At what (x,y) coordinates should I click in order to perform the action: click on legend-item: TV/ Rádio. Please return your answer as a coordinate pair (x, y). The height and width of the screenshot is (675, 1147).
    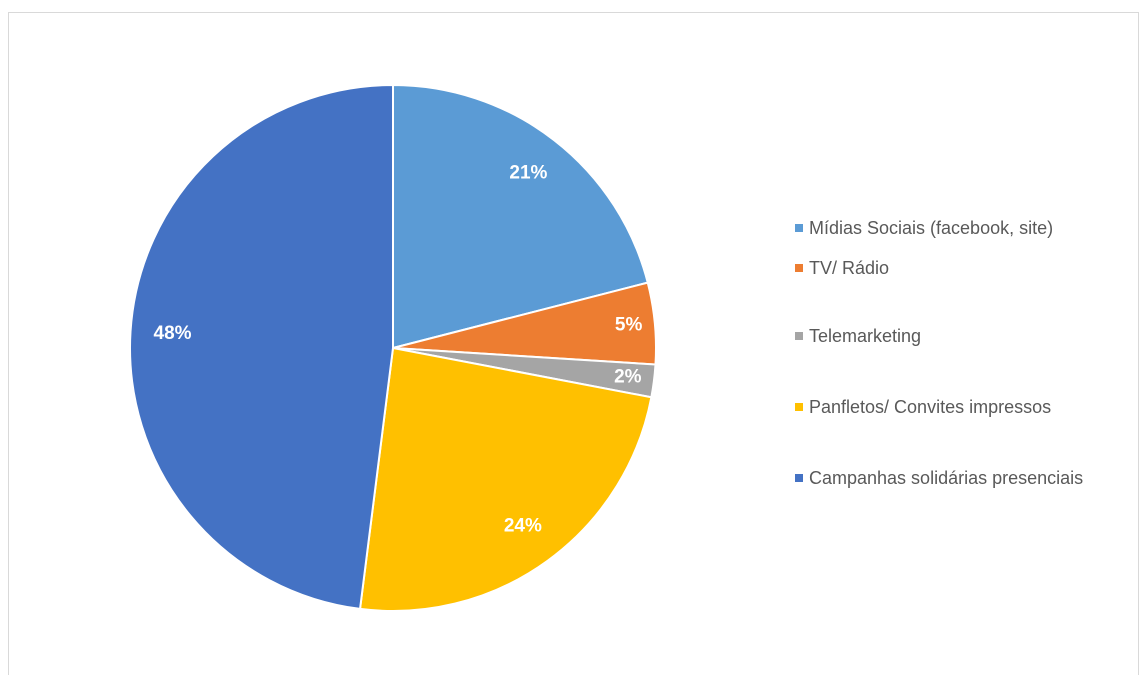
    Looking at the image, I should click on (842, 268).